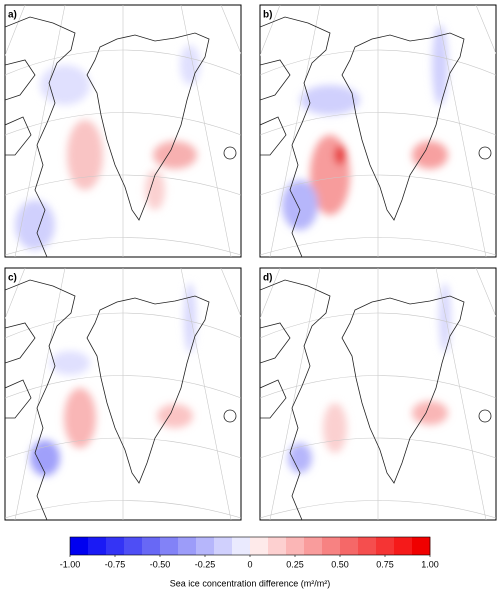 Image resolution: width=500 pixels, height=595 pixels. What do you see at coordinates (205, 564) in the screenshot?
I see `tick-label: -0.25` at bounding box center [205, 564].